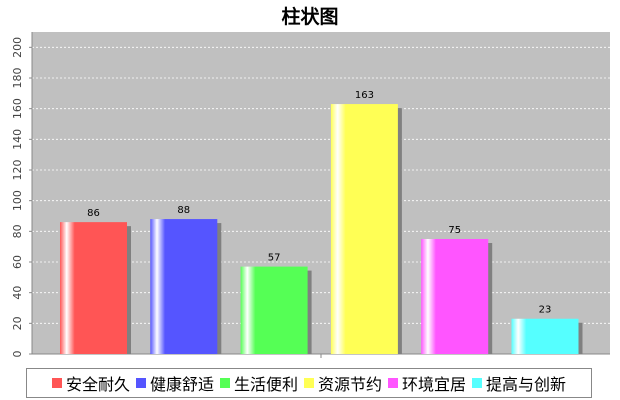 Image resolution: width=620 pixels, height=400 pixels. Describe the element at coordinates (17, 354) in the screenshot. I see `y-tick-label: 0` at that location.